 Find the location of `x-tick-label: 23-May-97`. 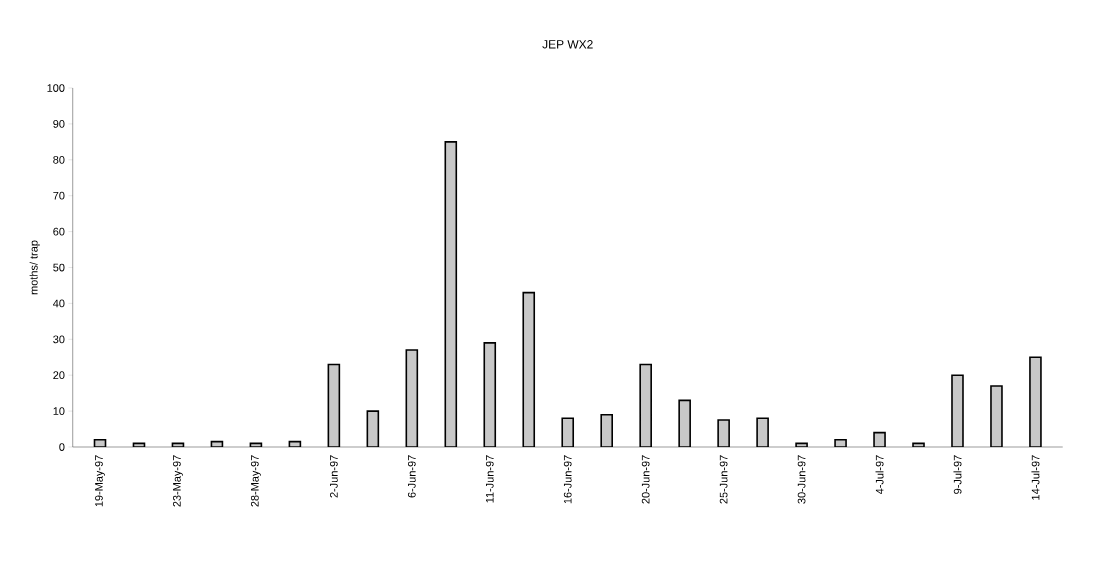

x-tick-label: 23-May-97 is located at coordinates (178, 481).